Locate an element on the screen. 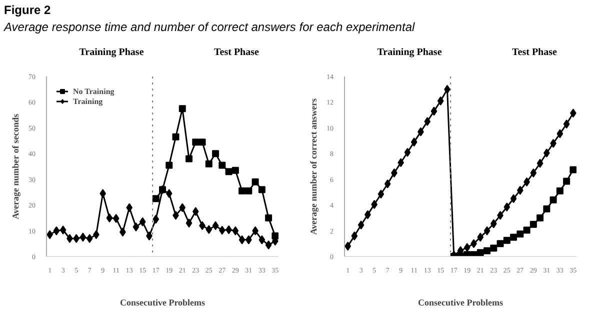 This screenshot has height=325, width=589. y-axis-title: Average number of seconds is located at coordinates (15, 166).